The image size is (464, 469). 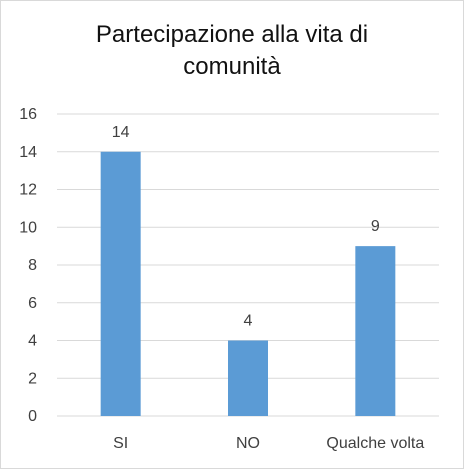 I want to click on x-category-label-0: SI, so click(x=120, y=443).